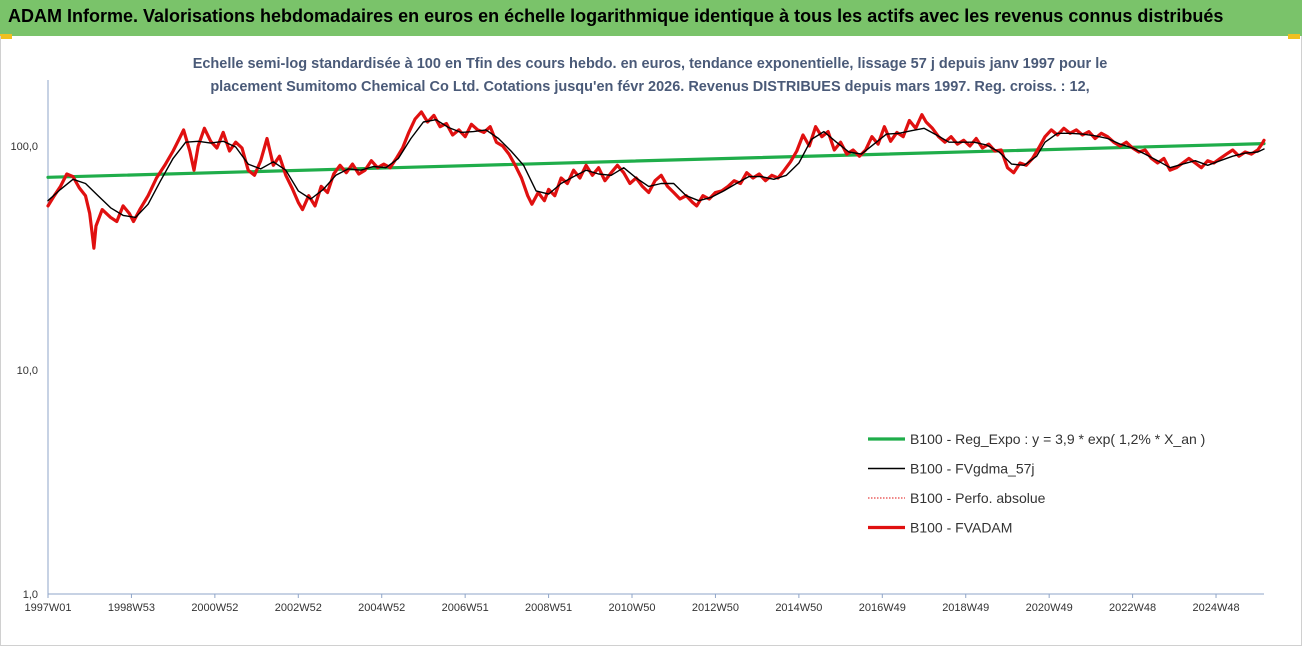 The image size is (1302, 647). I want to click on x-tick-label: 2006W51, so click(465, 608).